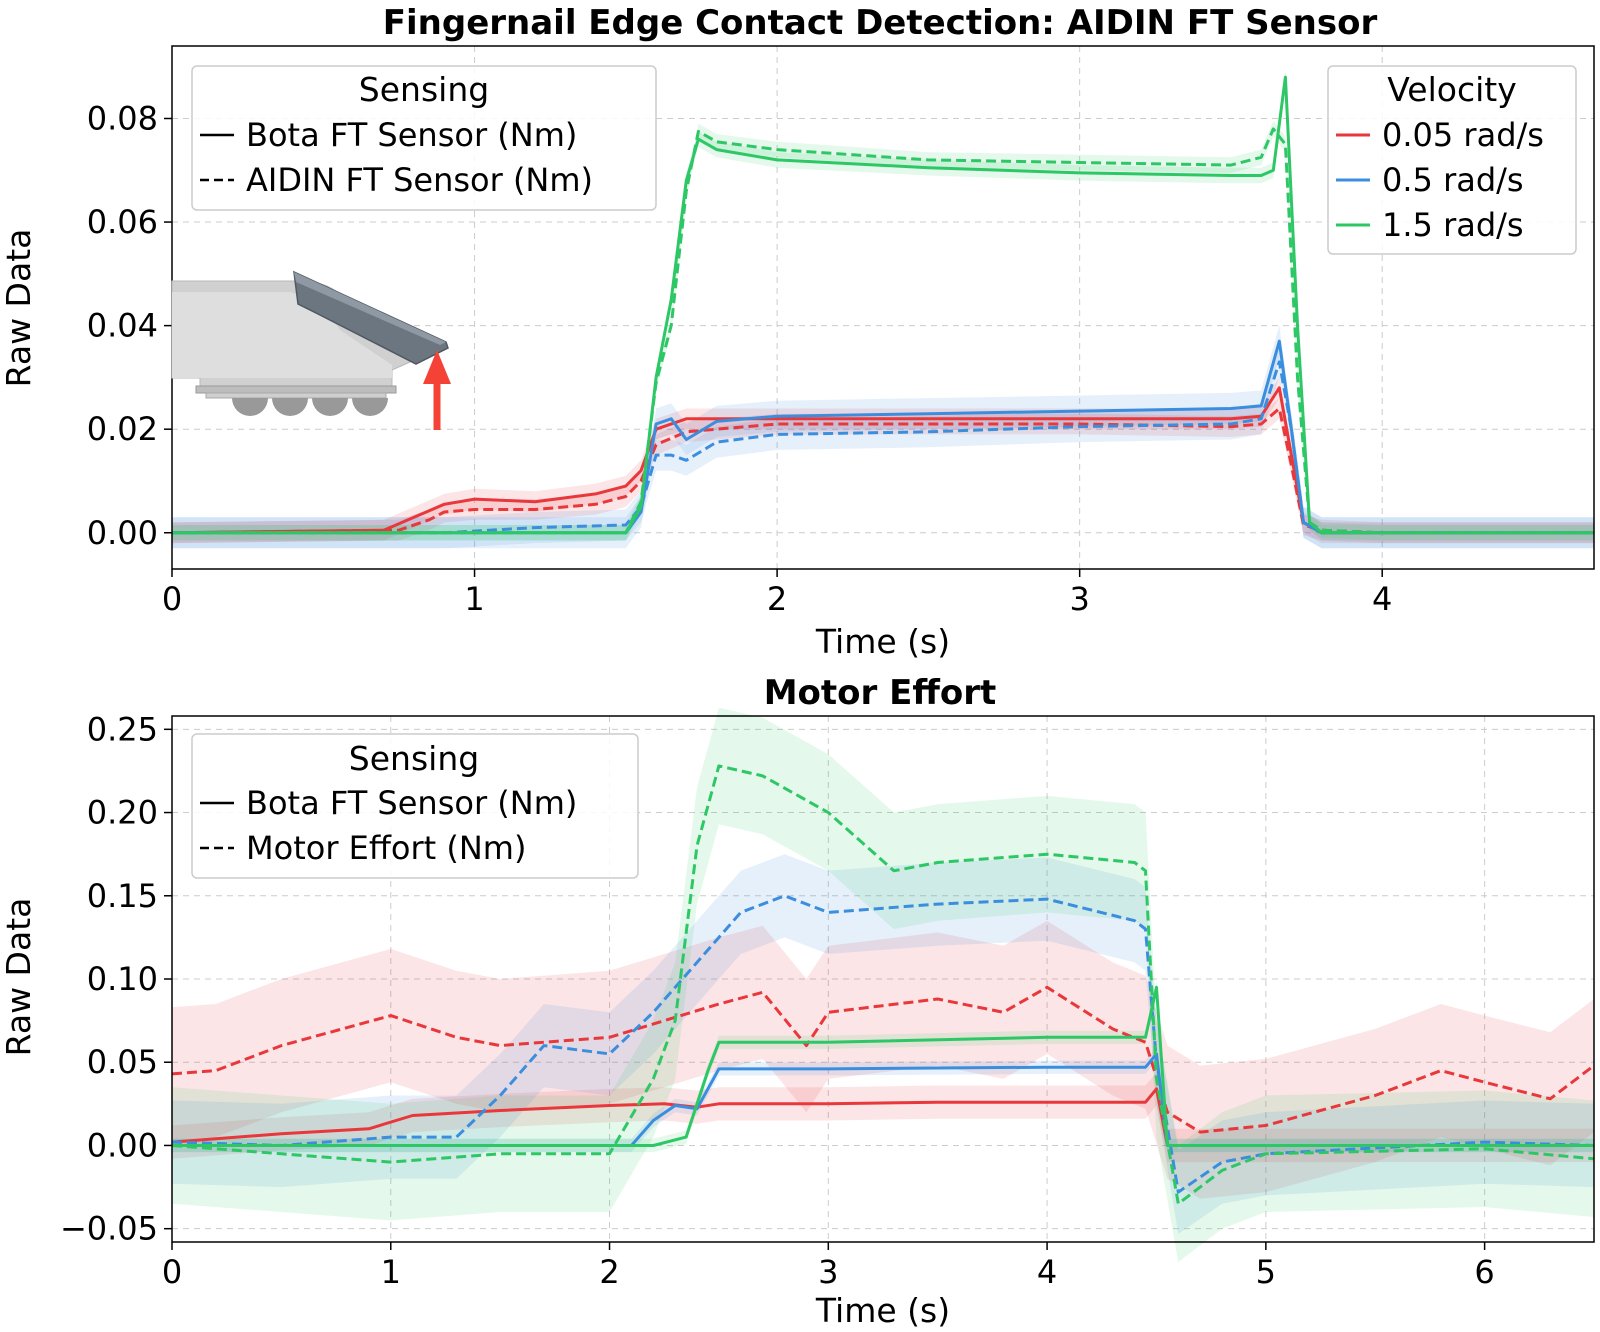 This screenshot has height=1332, width=1600. What do you see at coordinates (386, 848) in the screenshot?
I see `legend-entry: Motor Effort (Nm)` at bounding box center [386, 848].